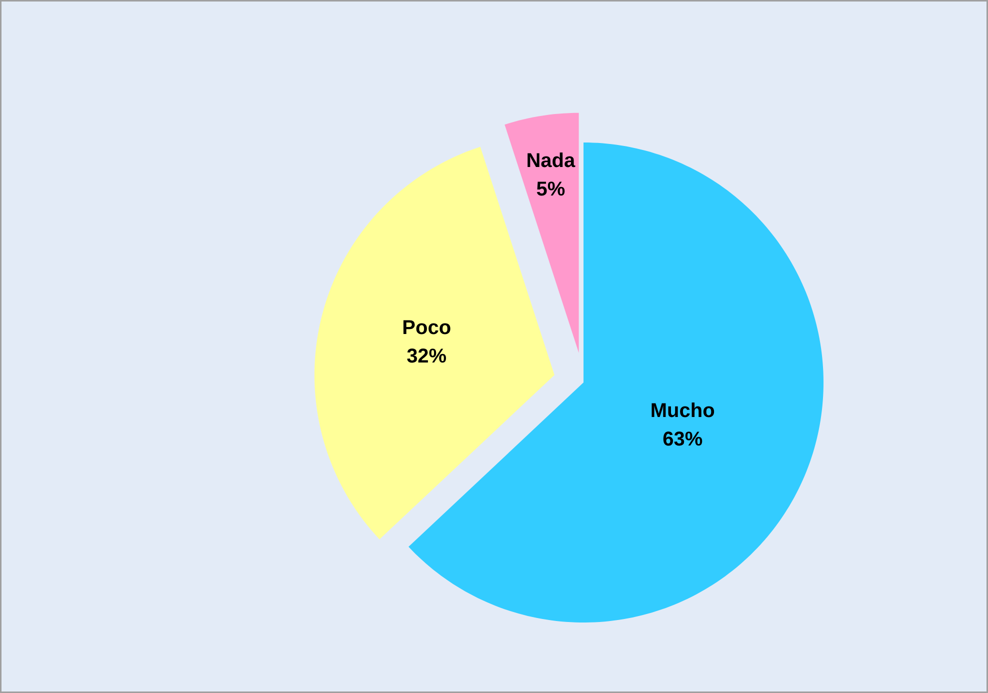 The image size is (988, 693). I want to click on slice-label: Nada, so click(551, 161).